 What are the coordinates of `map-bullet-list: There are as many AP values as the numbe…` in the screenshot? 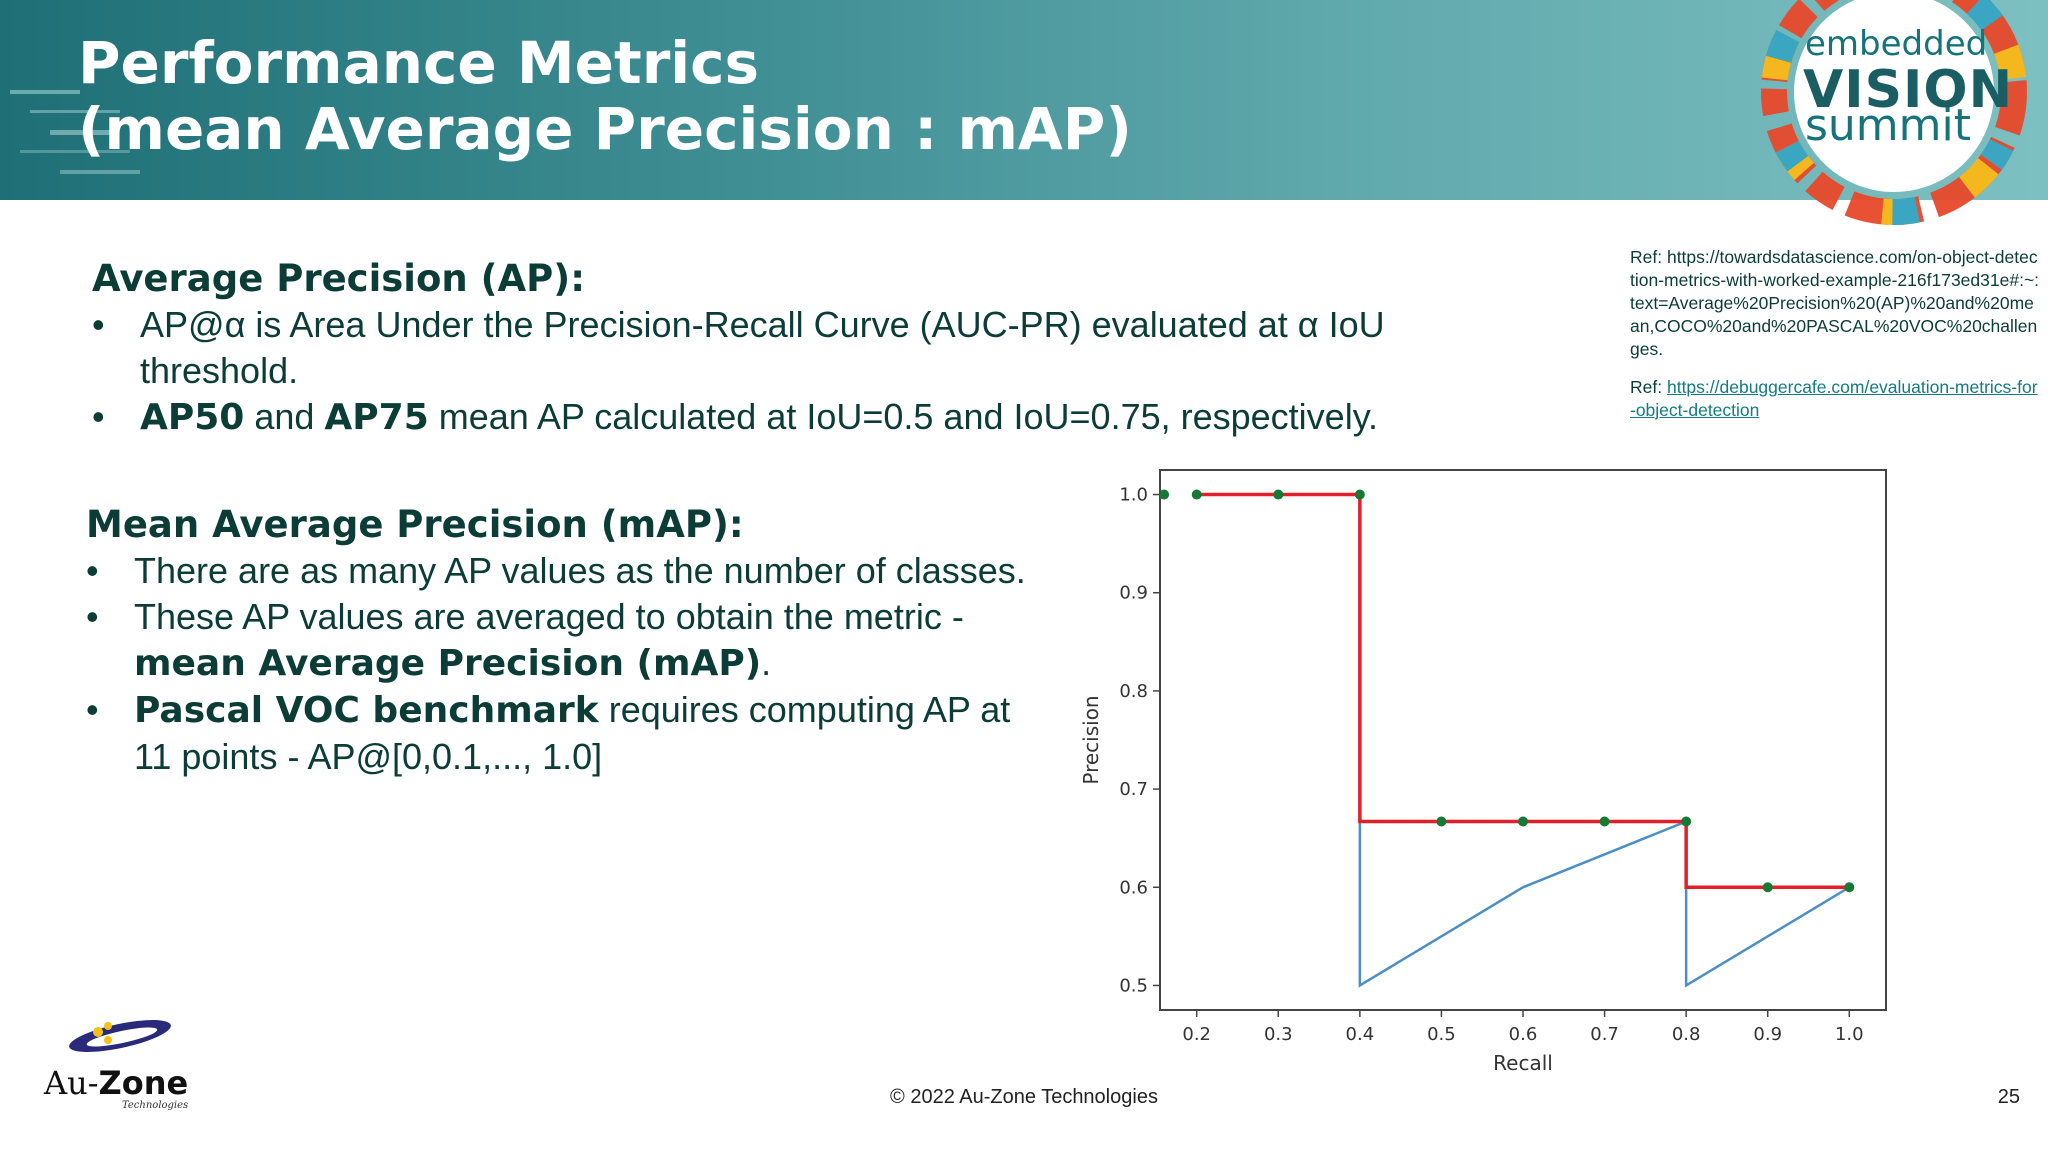 It's located at (566, 664).